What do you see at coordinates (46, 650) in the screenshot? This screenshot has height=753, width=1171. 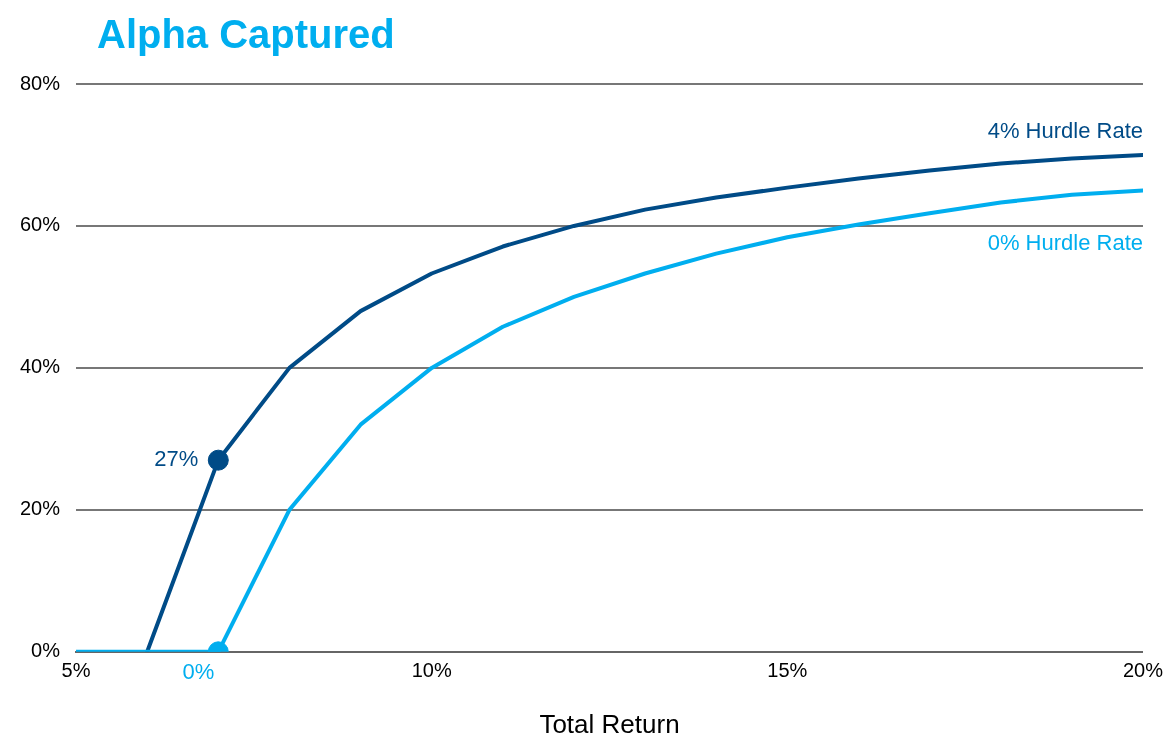 I see `y-tick-label: 0%` at bounding box center [46, 650].